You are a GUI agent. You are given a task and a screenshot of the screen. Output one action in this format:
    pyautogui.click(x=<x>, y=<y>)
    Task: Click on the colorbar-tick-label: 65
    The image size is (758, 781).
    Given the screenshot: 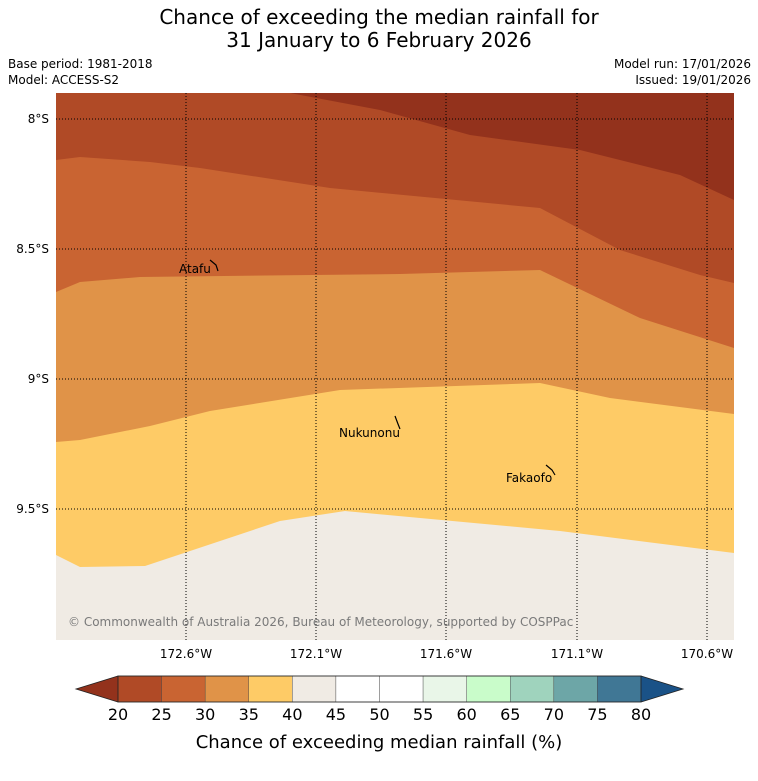 What is the action you would take?
    pyautogui.click(x=510, y=714)
    